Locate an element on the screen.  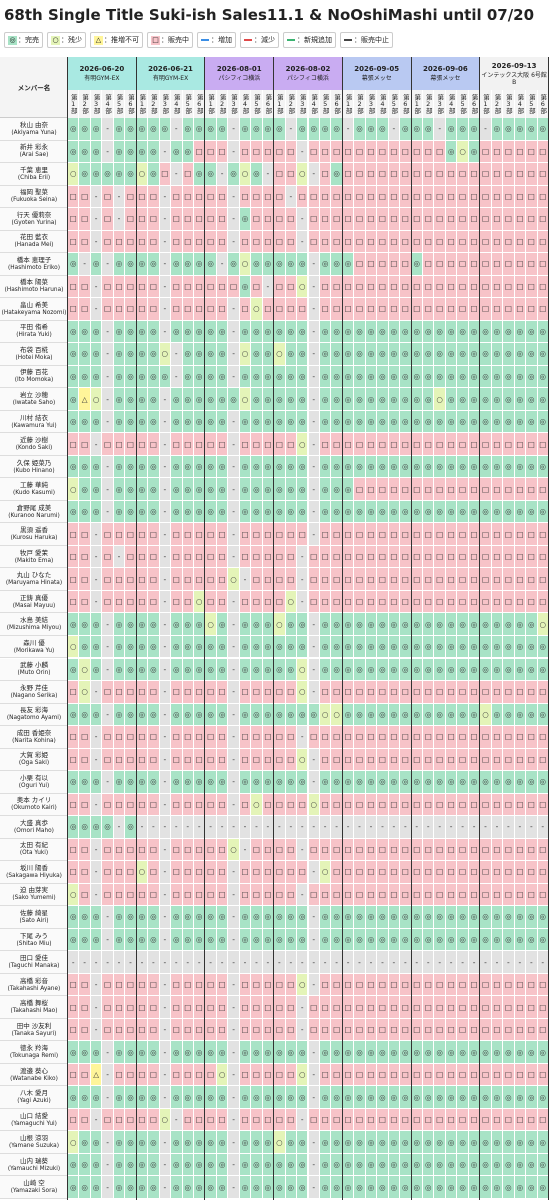
legend-swatch: ◎ is located at coordinates (12, 40).